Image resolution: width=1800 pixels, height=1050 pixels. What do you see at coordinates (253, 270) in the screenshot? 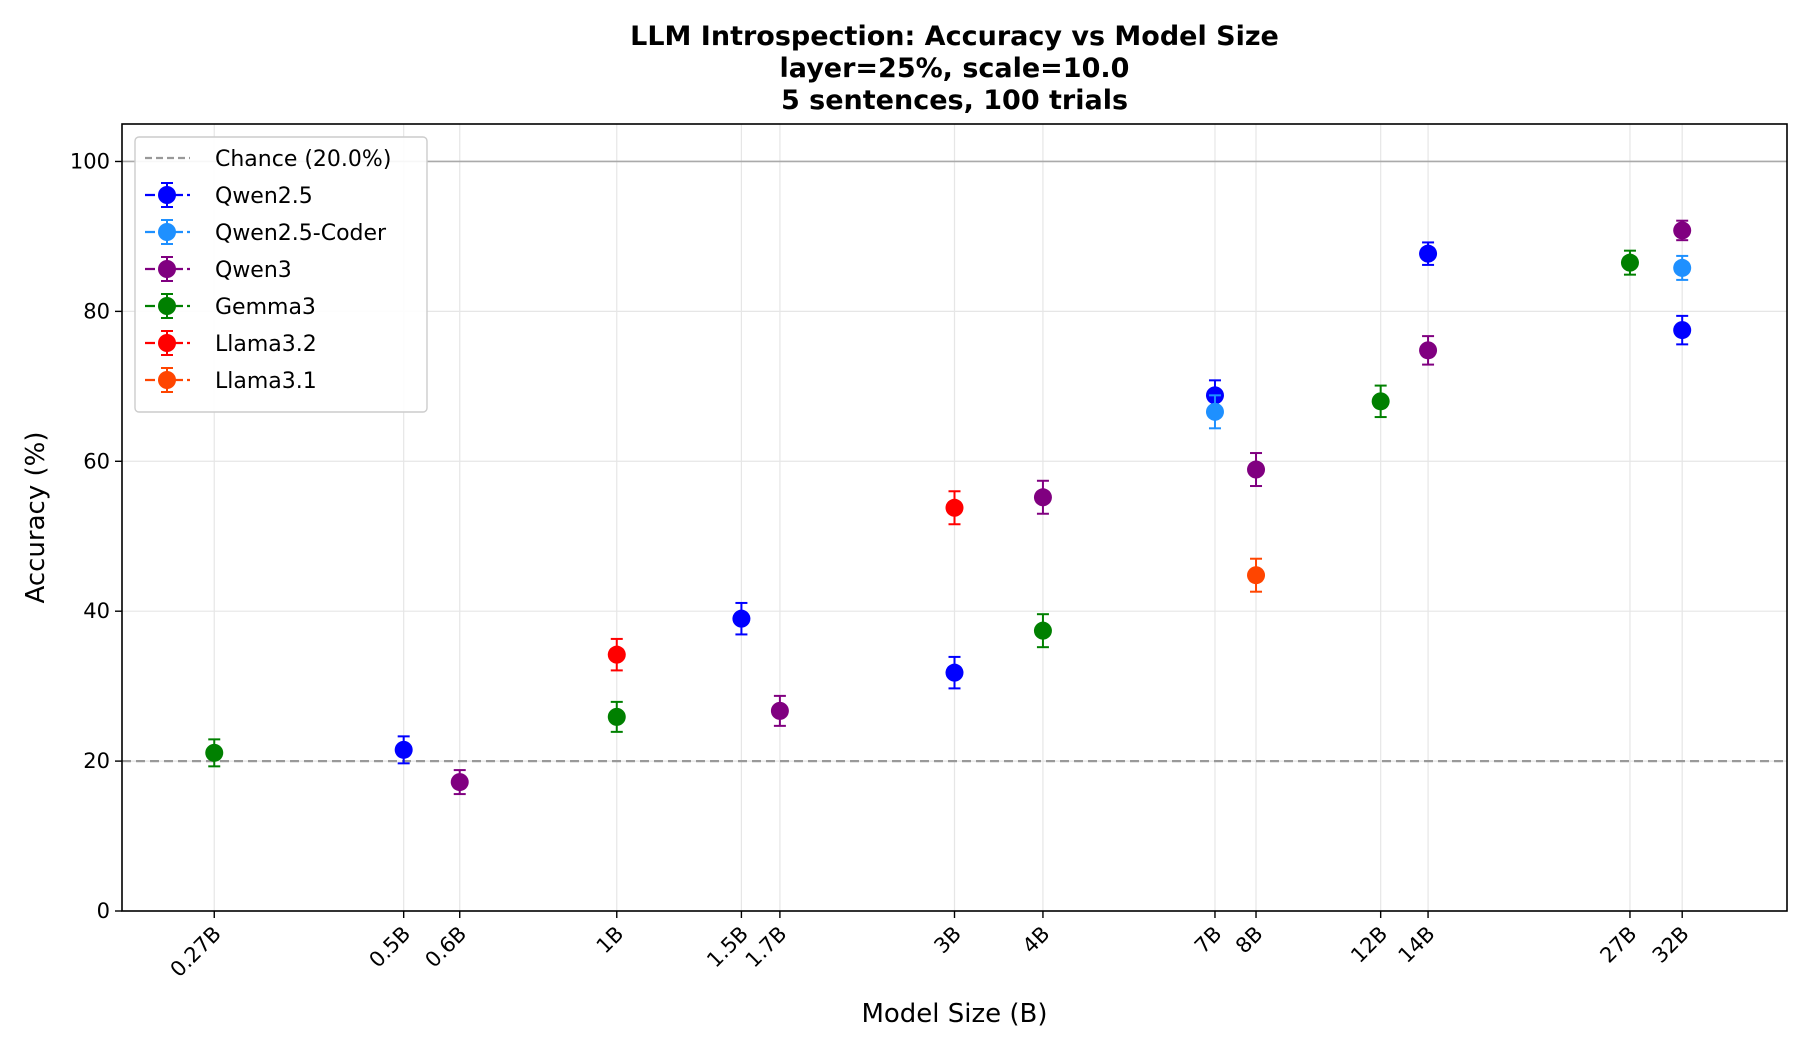
I see `legend-label: Qwen3` at bounding box center [253, 270].